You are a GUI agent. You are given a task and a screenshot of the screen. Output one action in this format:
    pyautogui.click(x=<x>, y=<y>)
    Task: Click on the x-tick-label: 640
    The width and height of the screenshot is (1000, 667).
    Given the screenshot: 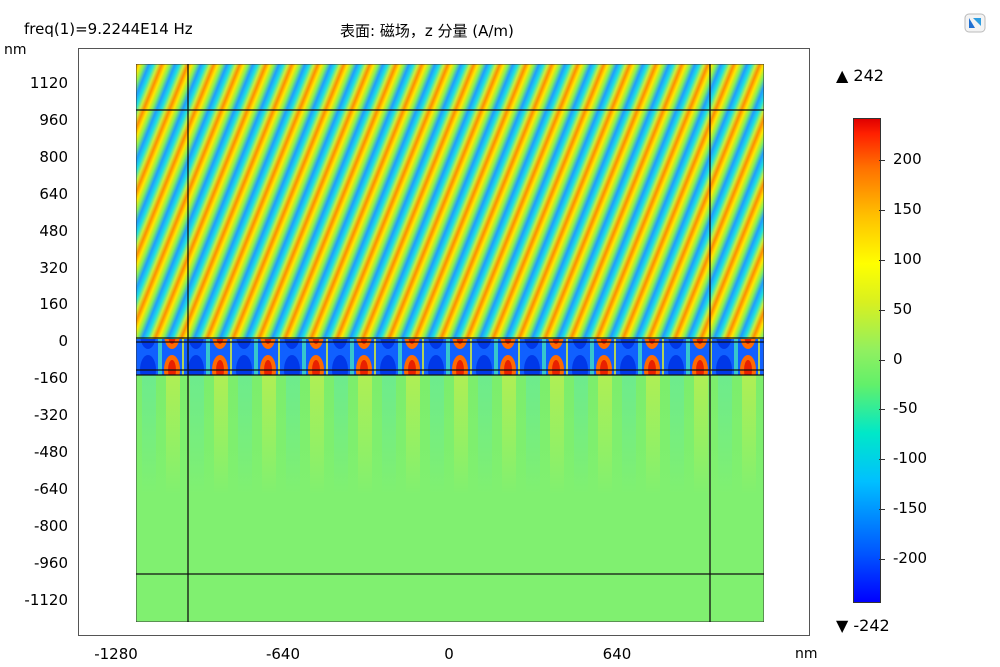 What is the action you would take?
    pyautogui.click(x=617, y=654)
    